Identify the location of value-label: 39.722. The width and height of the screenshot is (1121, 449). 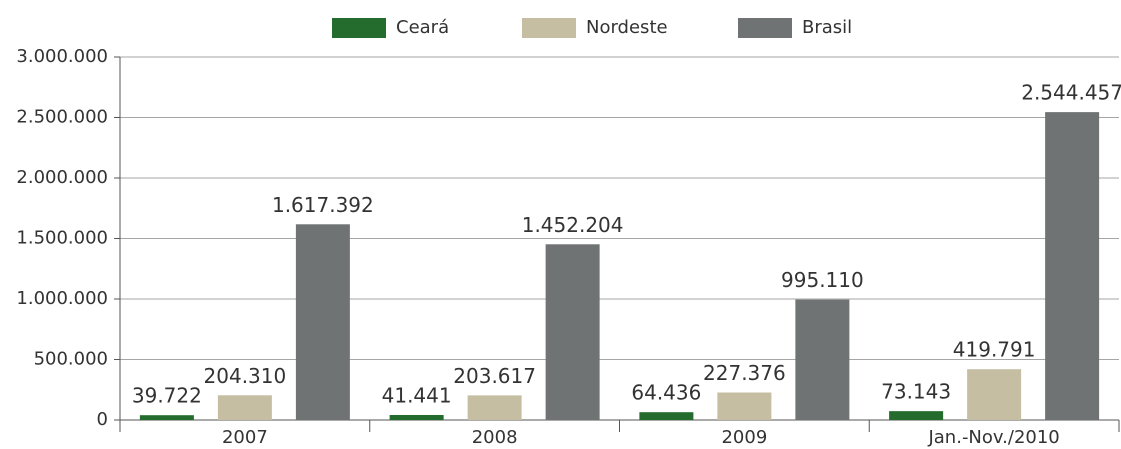
(167, 396).